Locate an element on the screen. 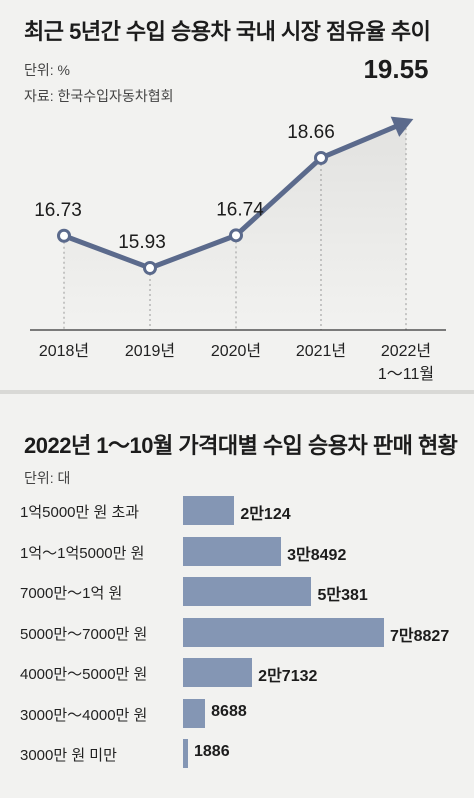  bar-value-label-1: 2만124 is located at coordinates (265, 514).